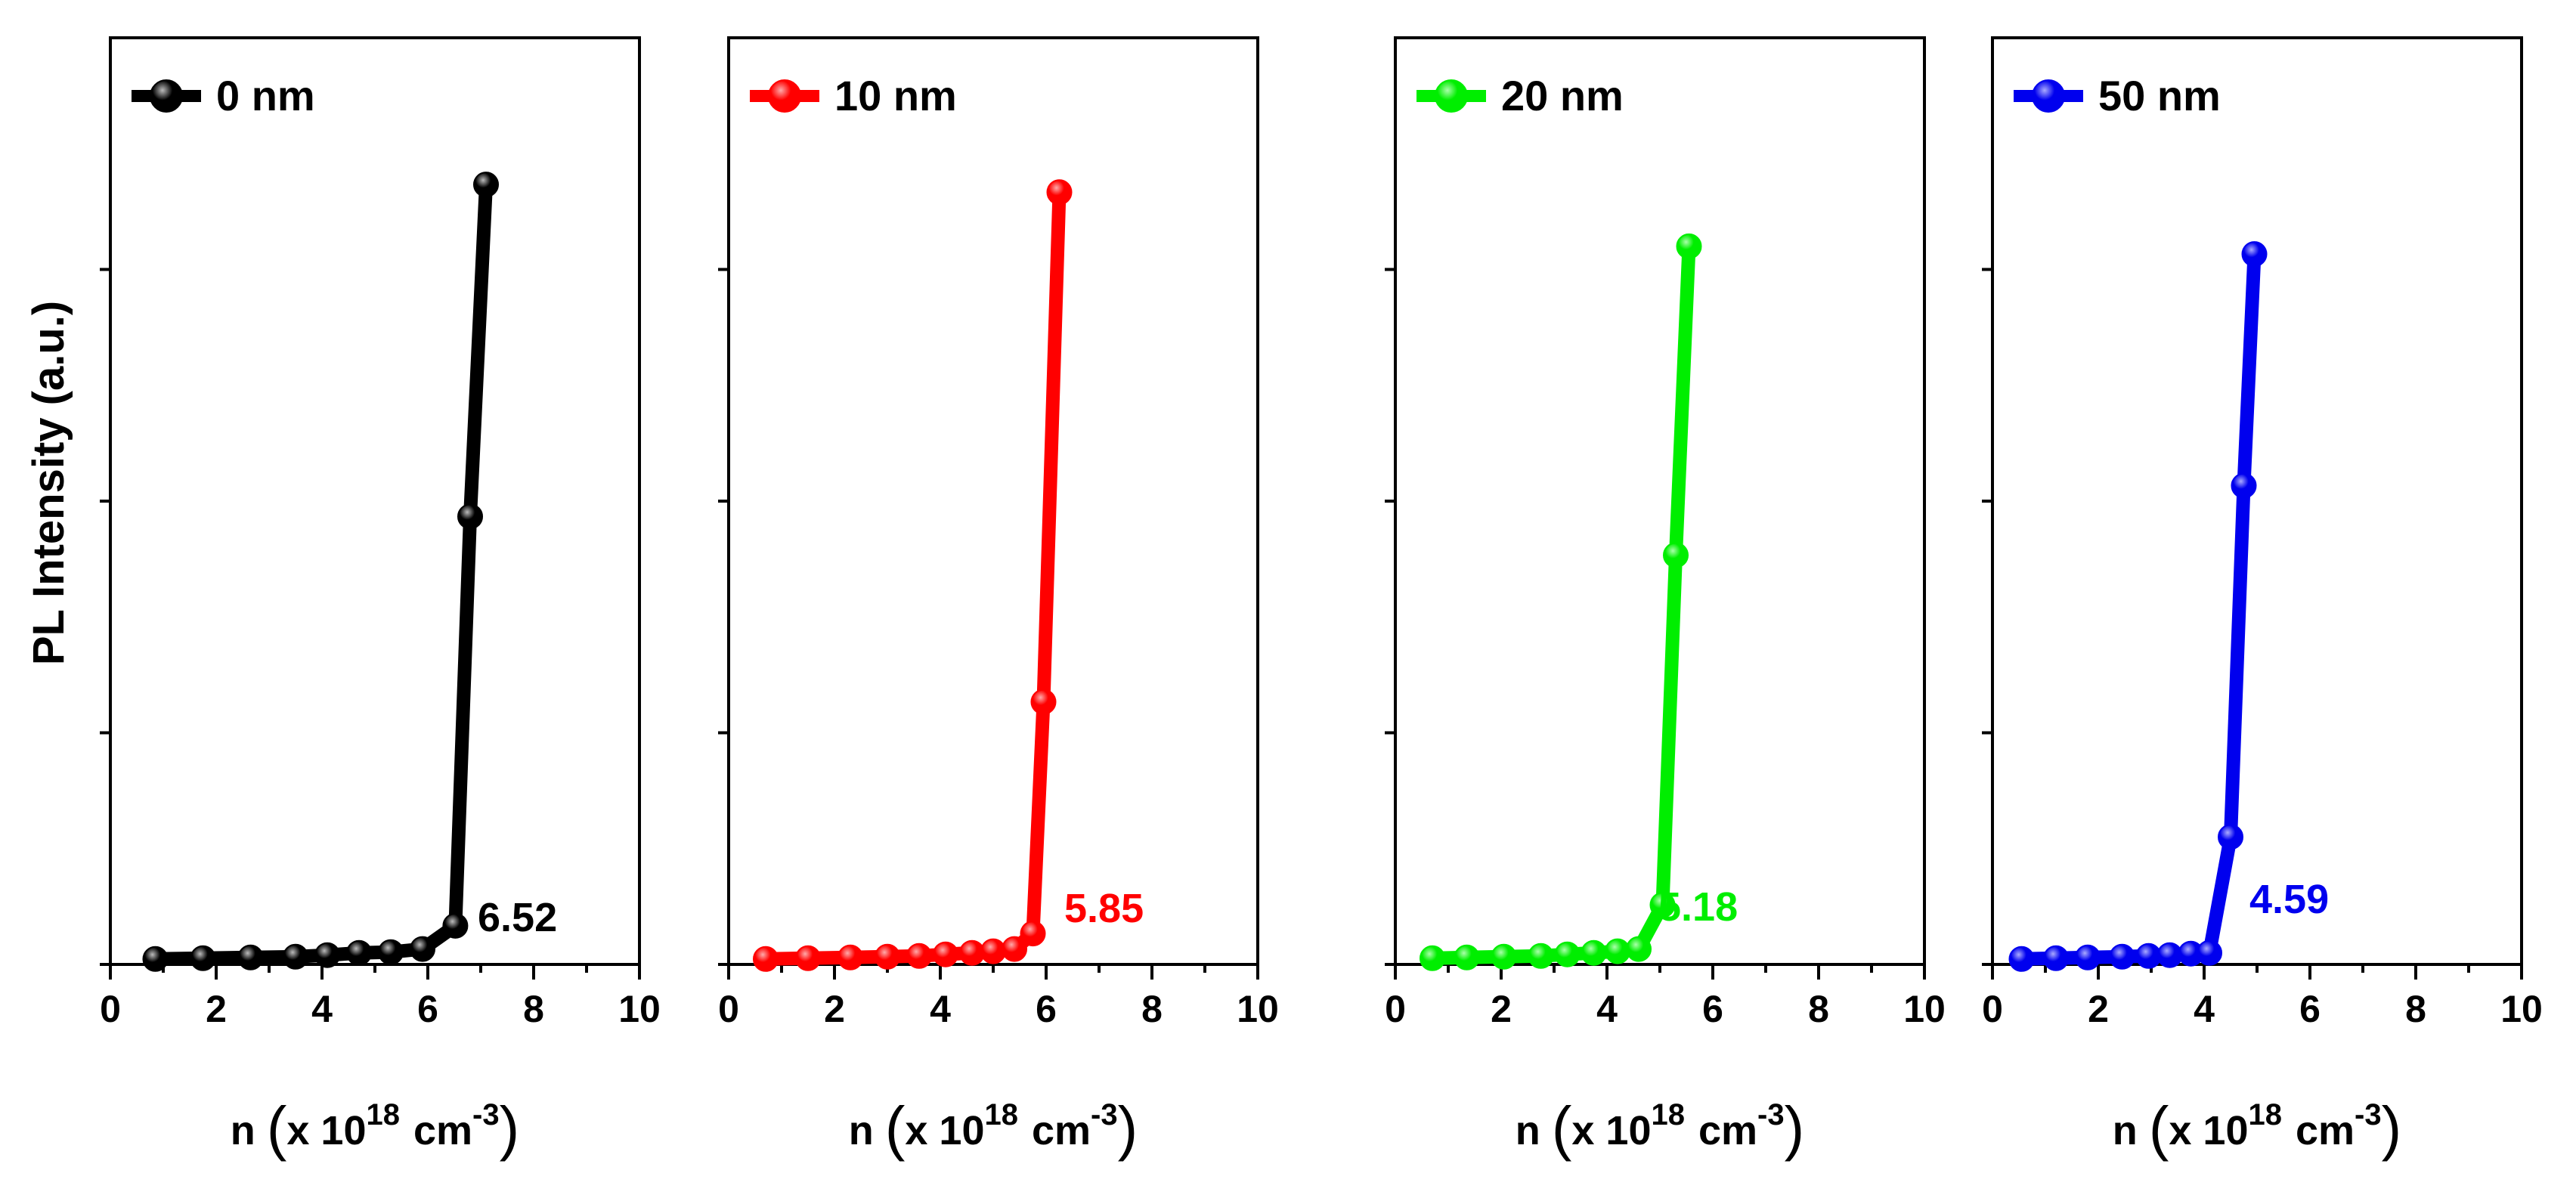 The height and width of the screenshot is (1201, 2576). What do you see at coordinates (265, 96) in the screenshot?
I see `legend-label: 0 nm` at bounding box center [265, 96].